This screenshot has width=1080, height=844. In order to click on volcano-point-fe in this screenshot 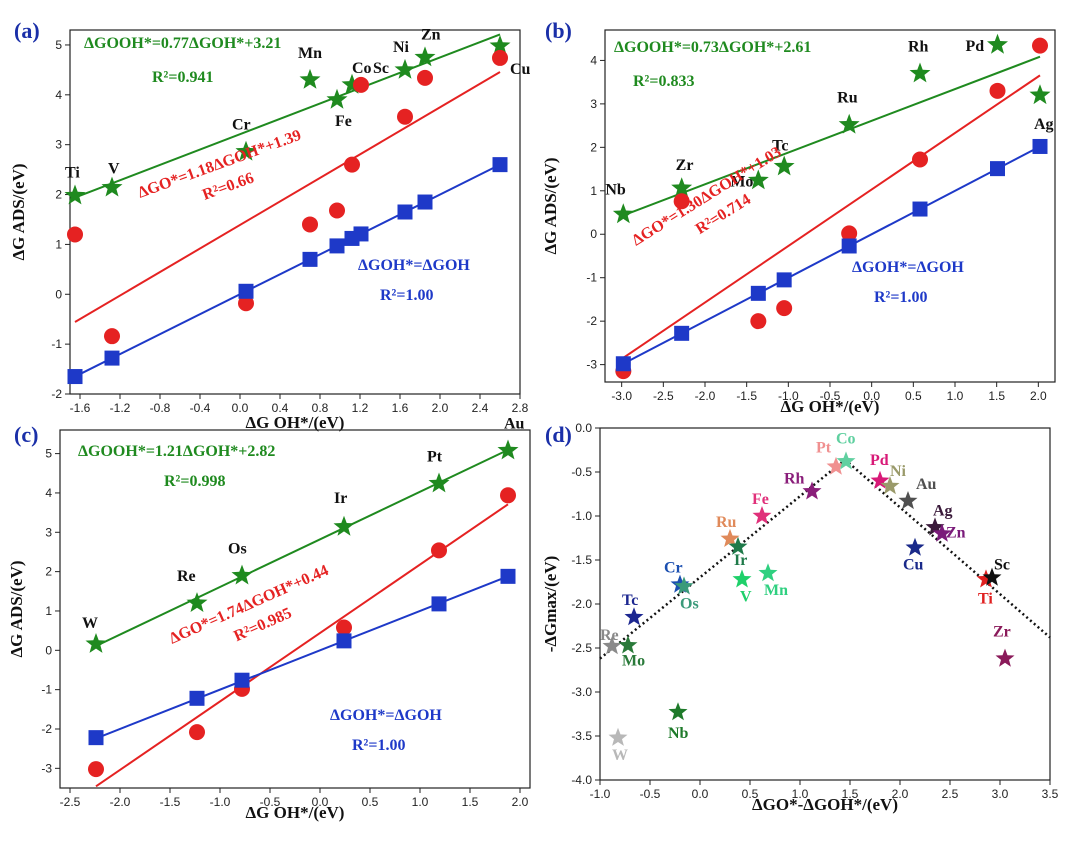, I will do `click(762, 515)`.